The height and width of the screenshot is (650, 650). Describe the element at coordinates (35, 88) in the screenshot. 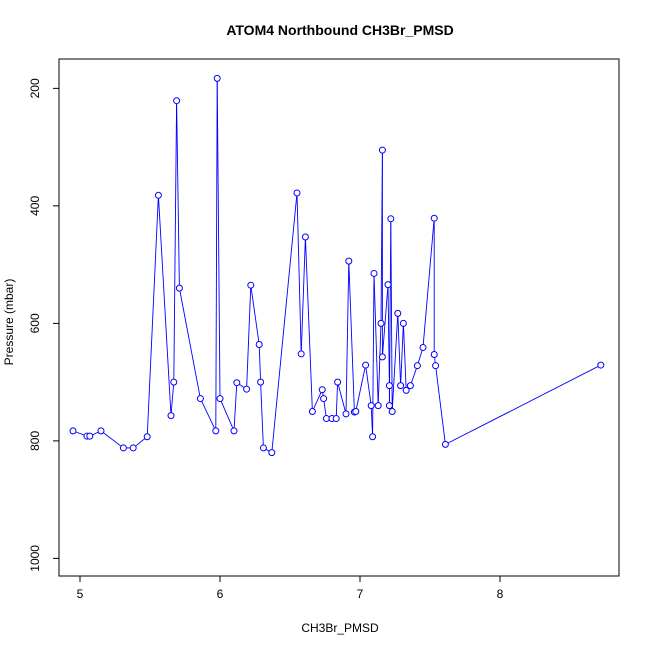

I see `y-tick-label: 200` at that location.